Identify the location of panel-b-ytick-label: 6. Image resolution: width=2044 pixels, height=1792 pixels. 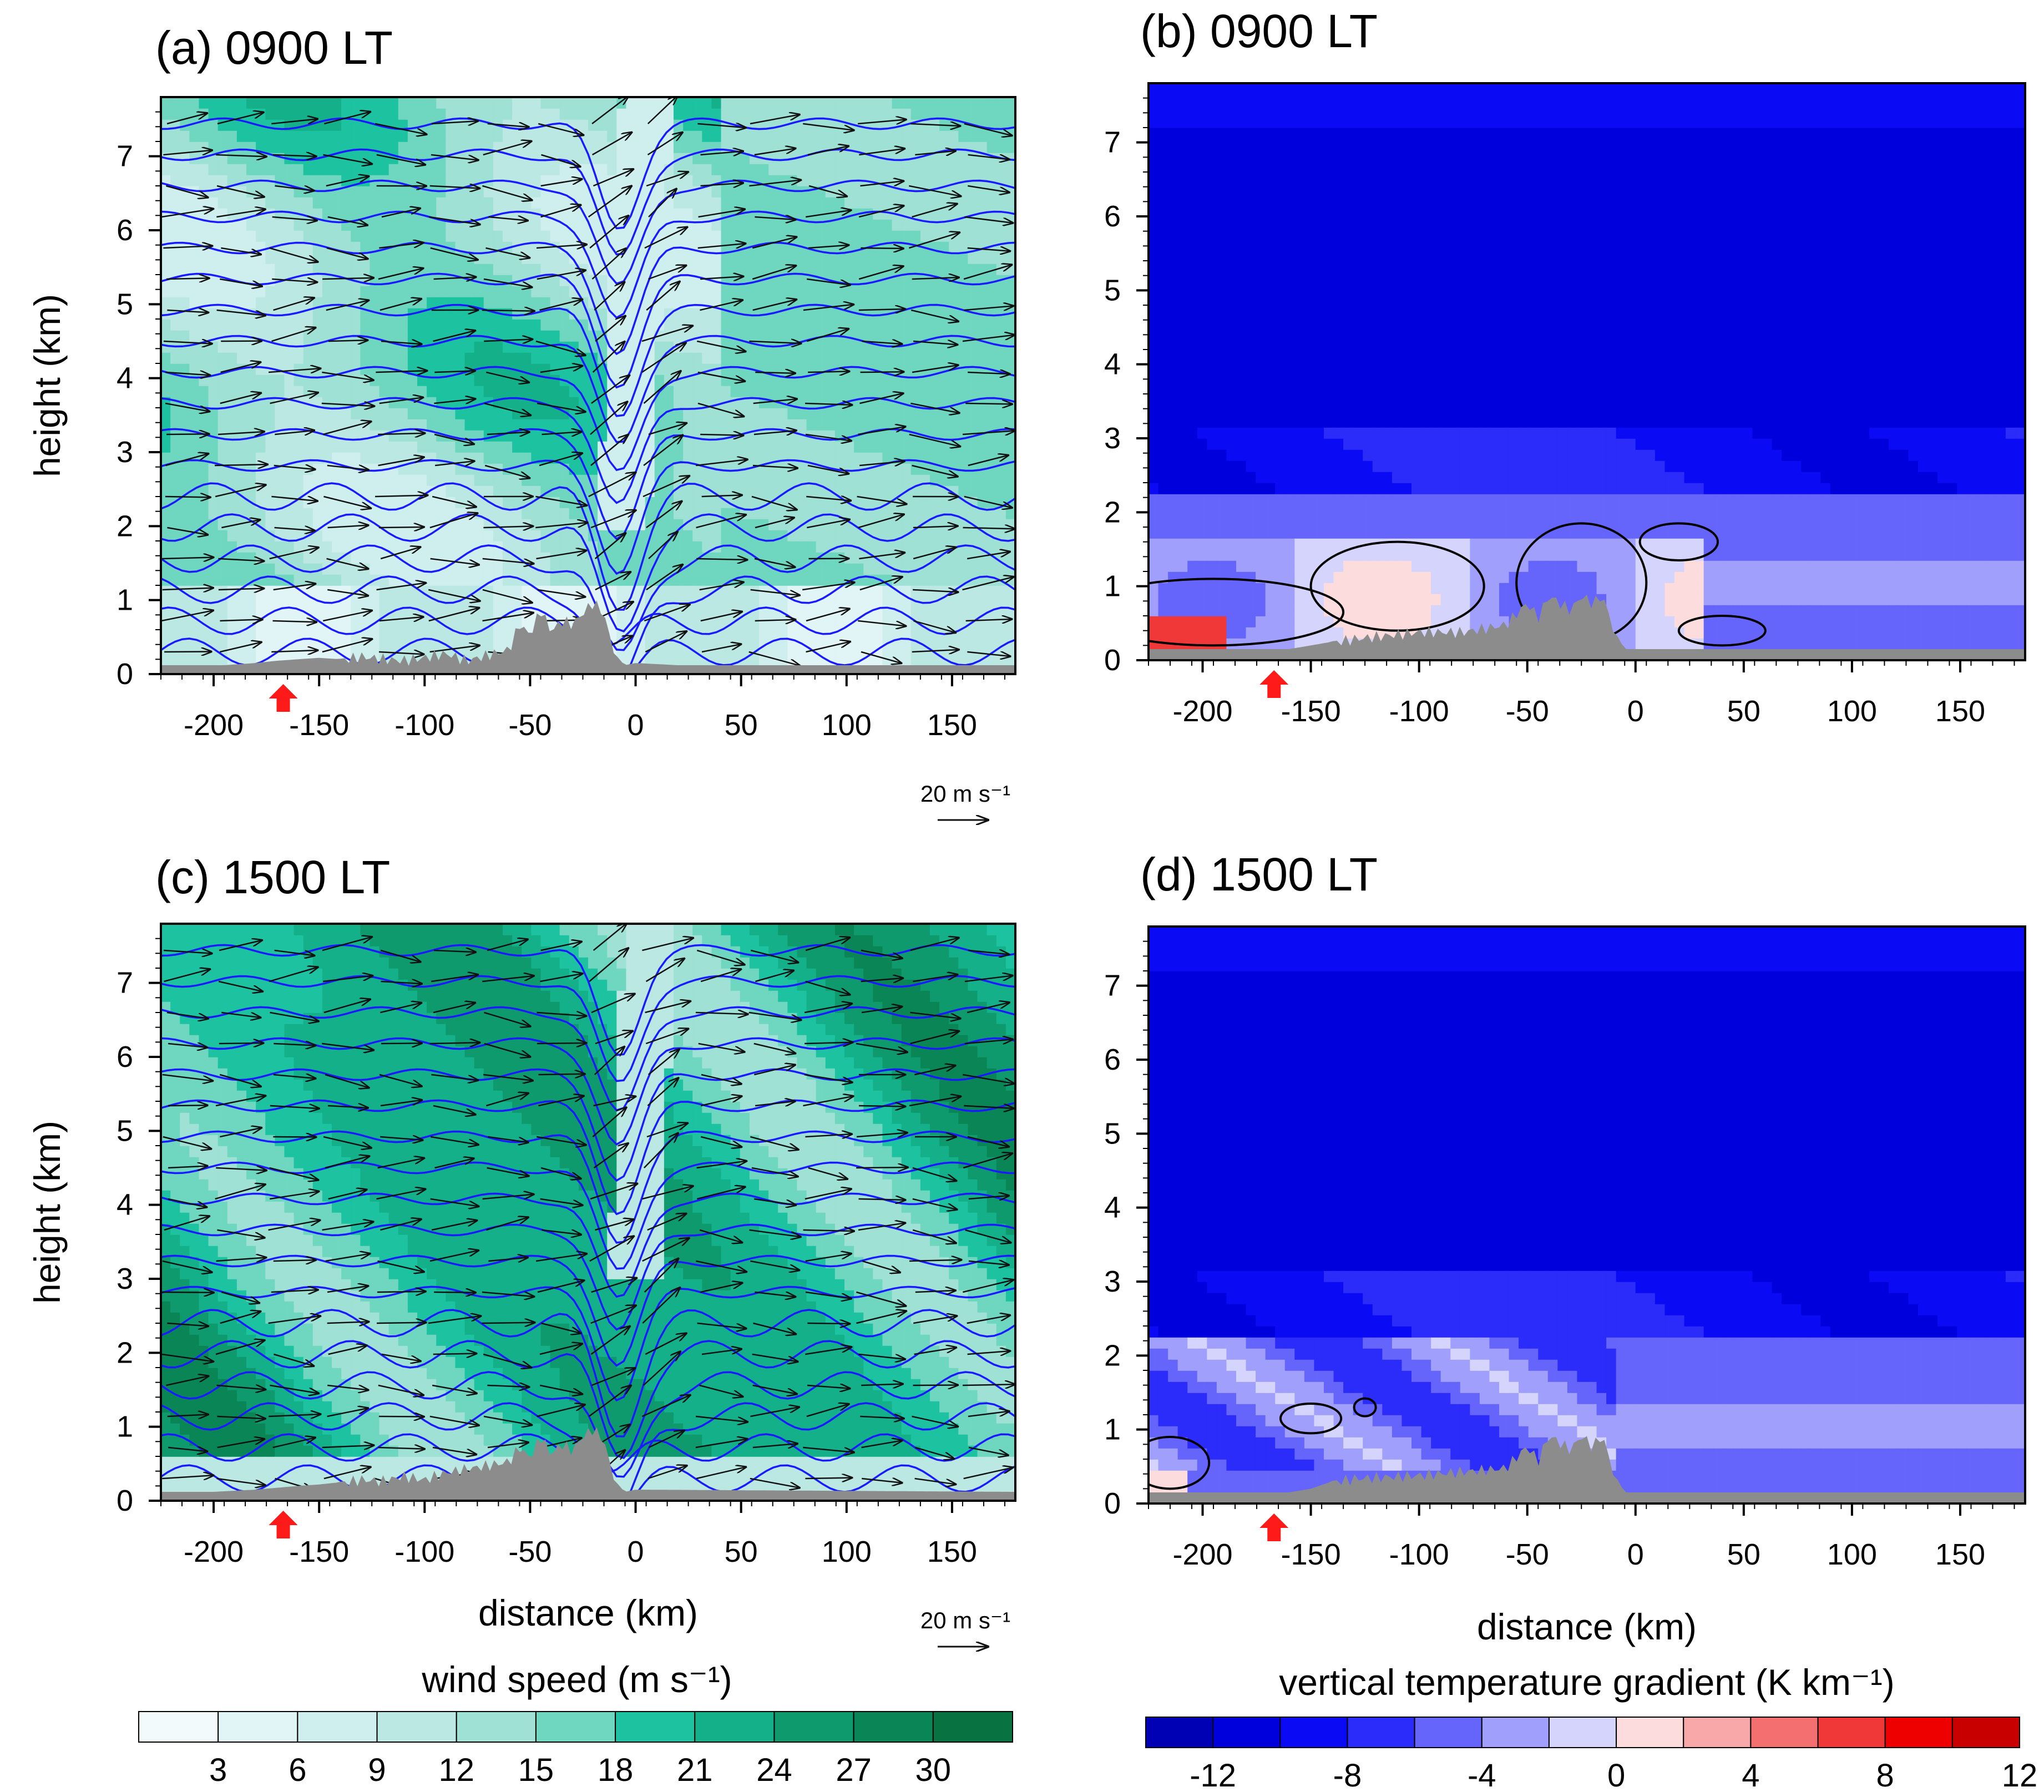
(1113, 217).